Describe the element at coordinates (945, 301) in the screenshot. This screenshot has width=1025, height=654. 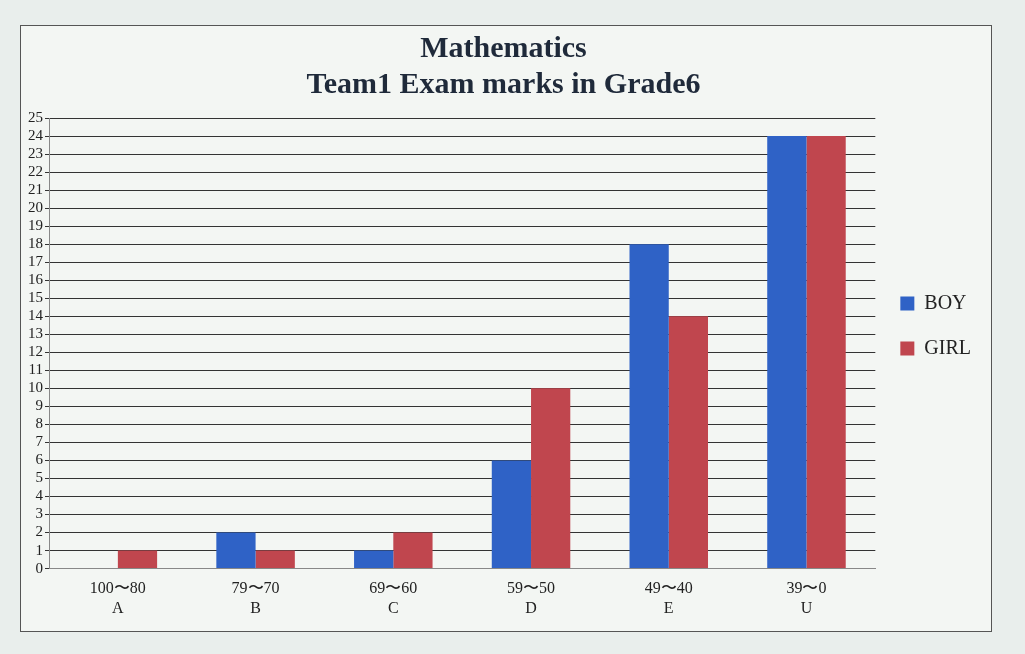
I see `legend-label: BOY` at that location.